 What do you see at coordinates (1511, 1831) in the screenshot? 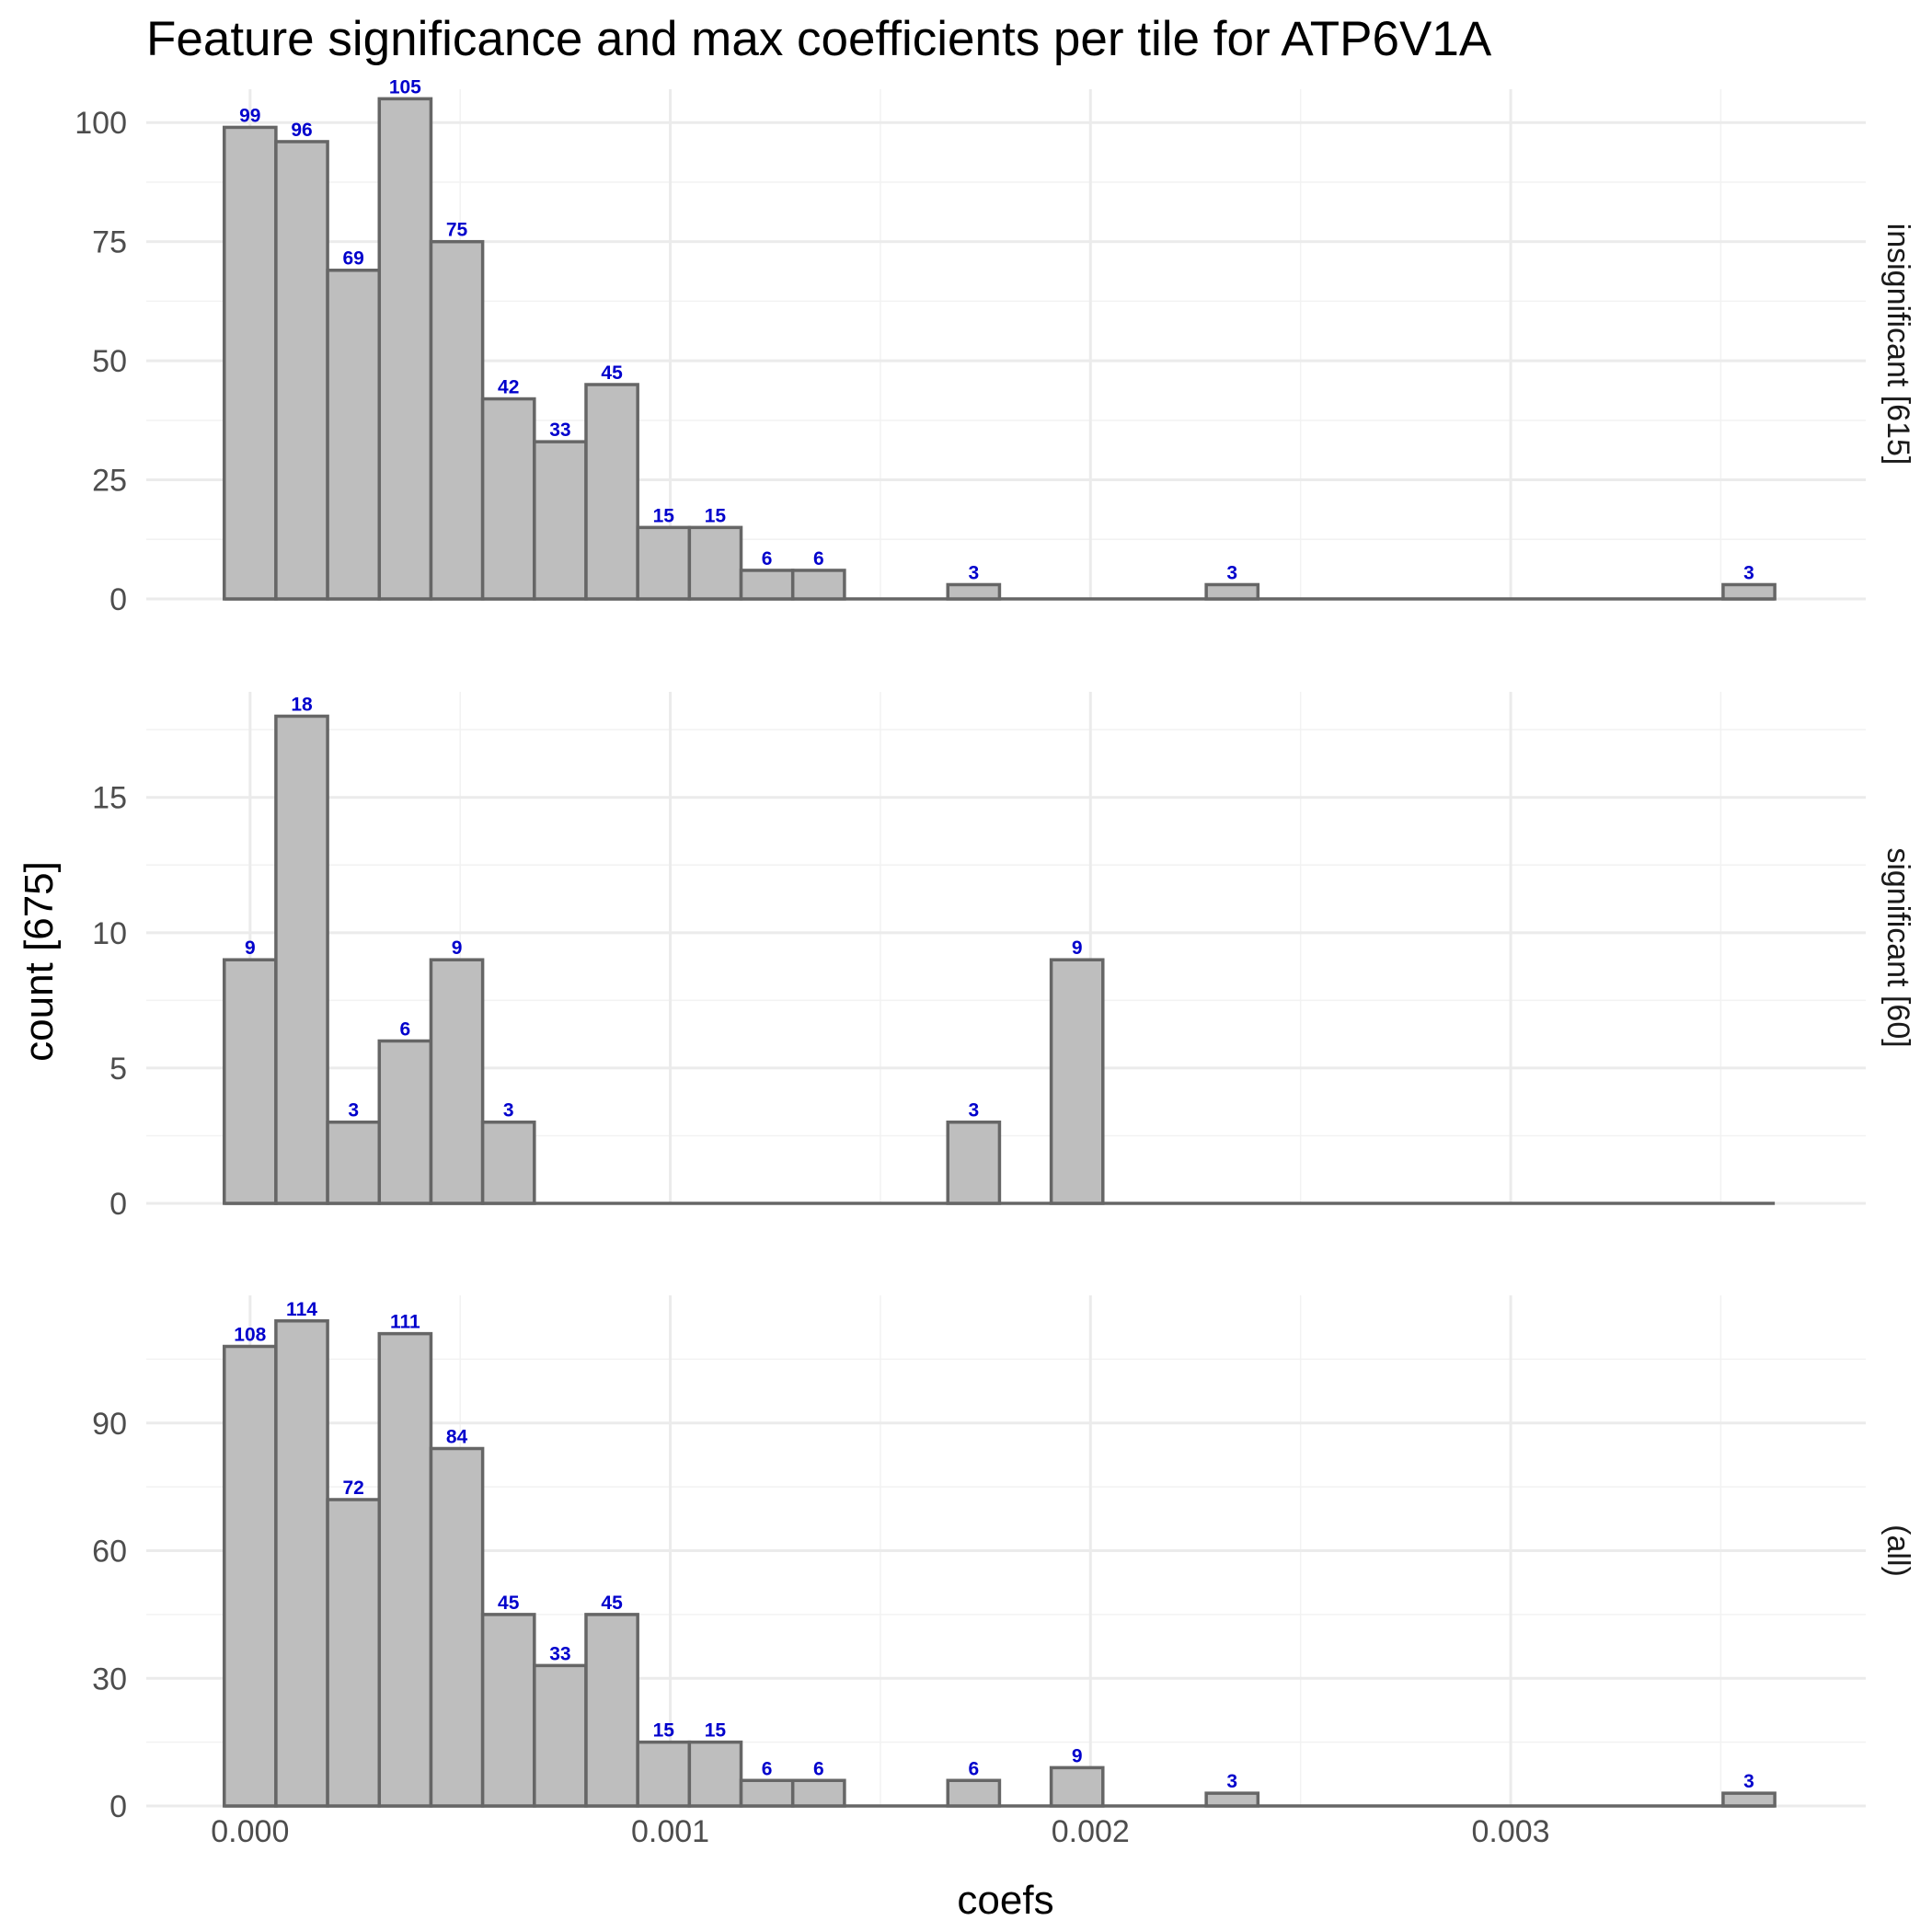
I see `x-tick-label: 0.003` at bounding box center [1511, 1831].